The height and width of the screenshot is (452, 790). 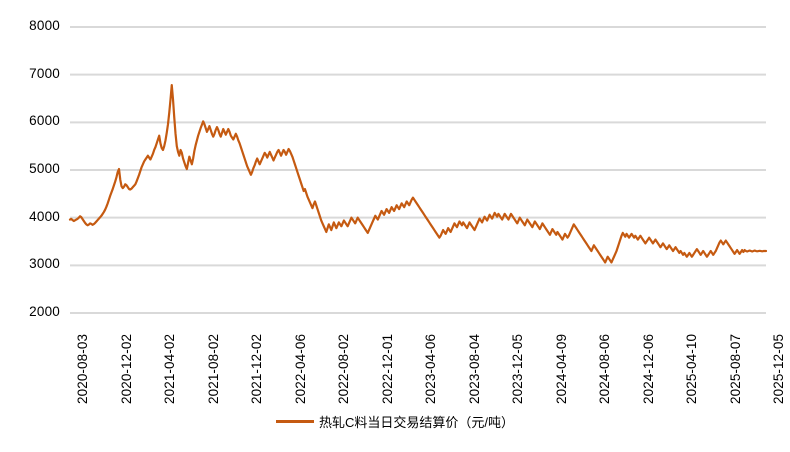 I want to click on x-tick-label: 2020-12-02, so click(x=126, y=368).